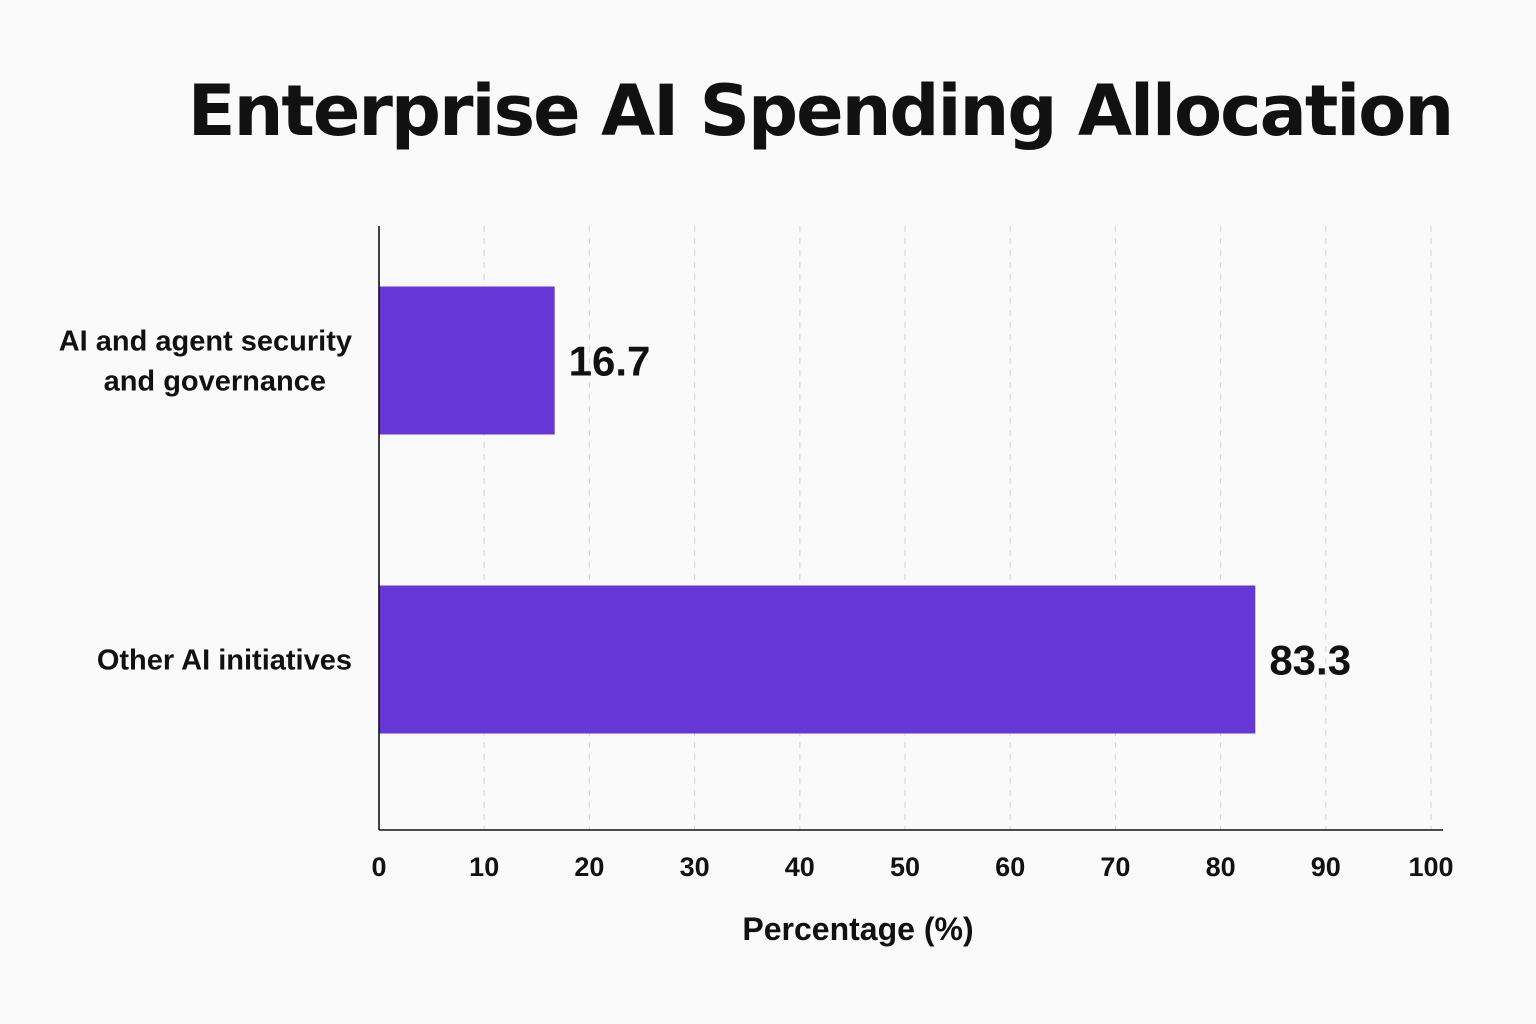 The width and height of the screenshot is (1536, 1024). What do you see at coordinates (1115, 867) in the screenshot?
I see `x-tick-label: 70` at bounding box center [1115, 867].